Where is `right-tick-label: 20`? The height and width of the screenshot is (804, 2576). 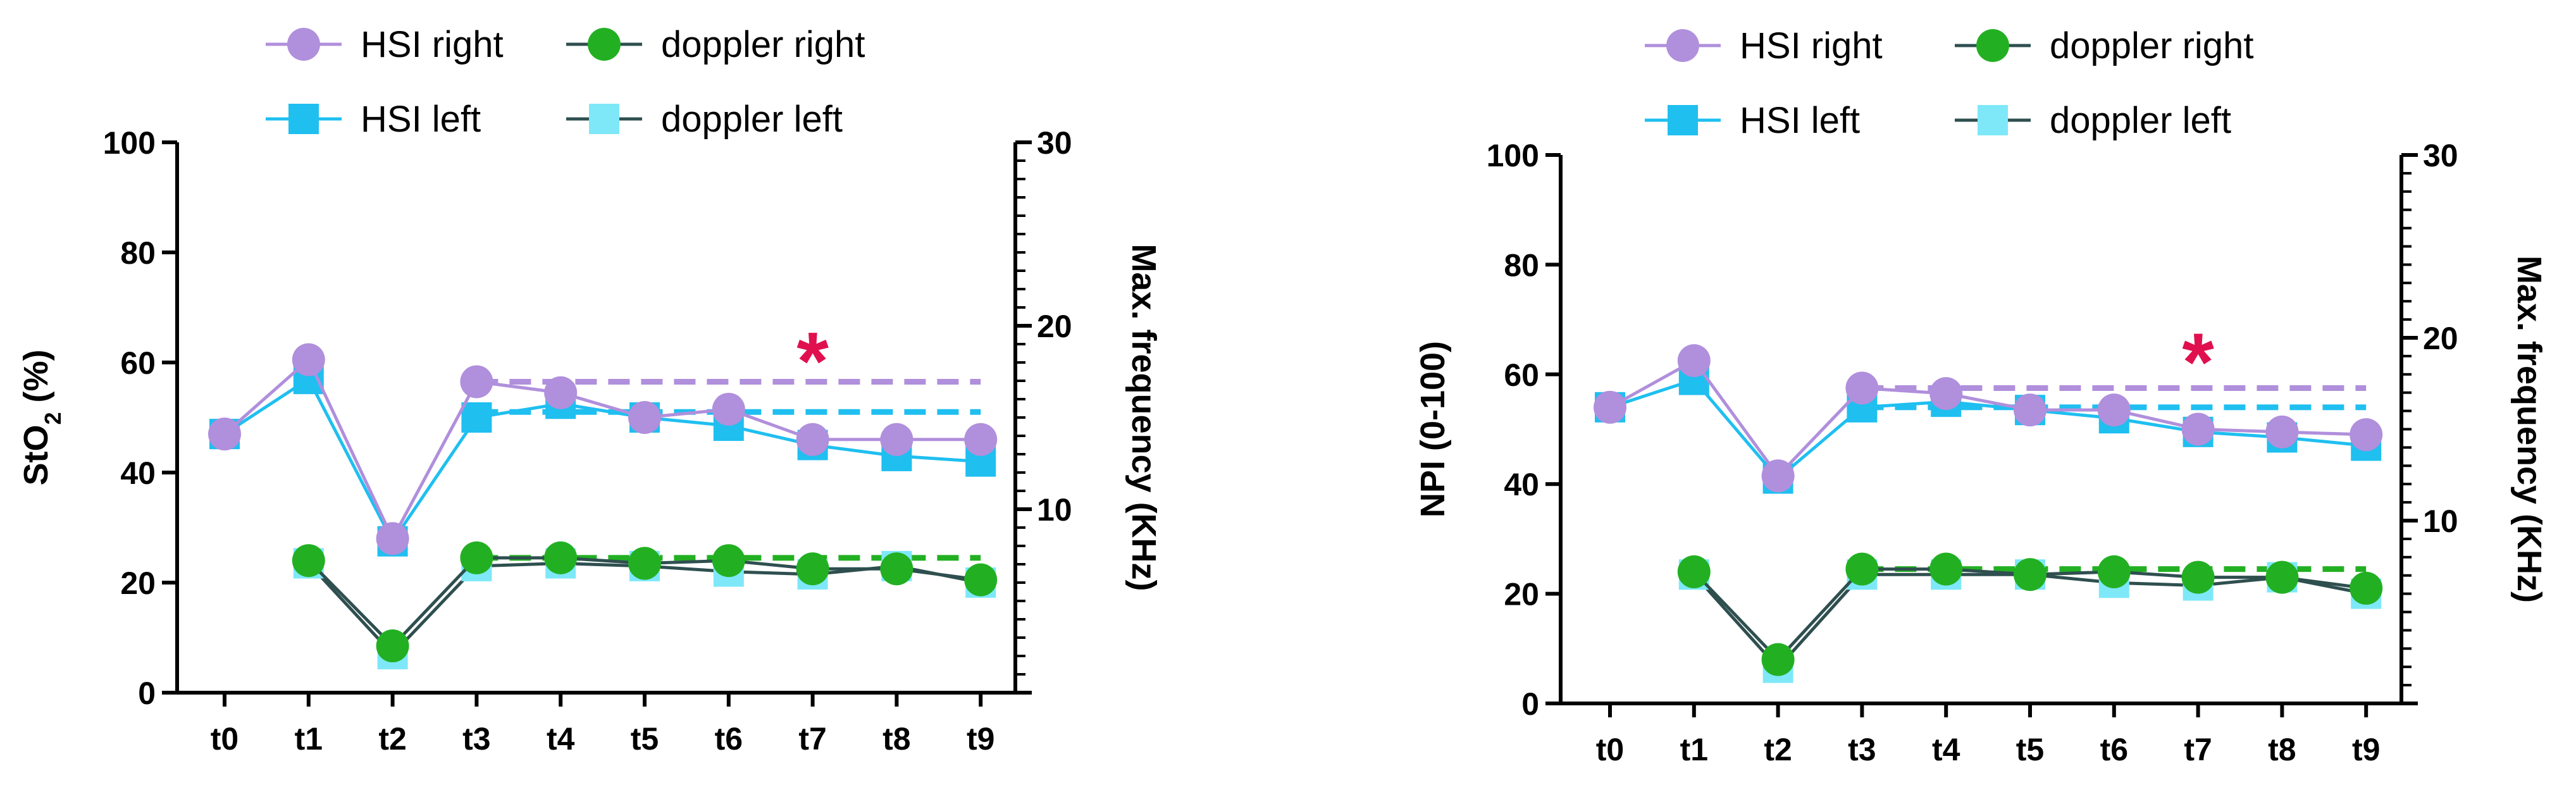
right-tick-label: 20 is located at coordinates (2440, 338).